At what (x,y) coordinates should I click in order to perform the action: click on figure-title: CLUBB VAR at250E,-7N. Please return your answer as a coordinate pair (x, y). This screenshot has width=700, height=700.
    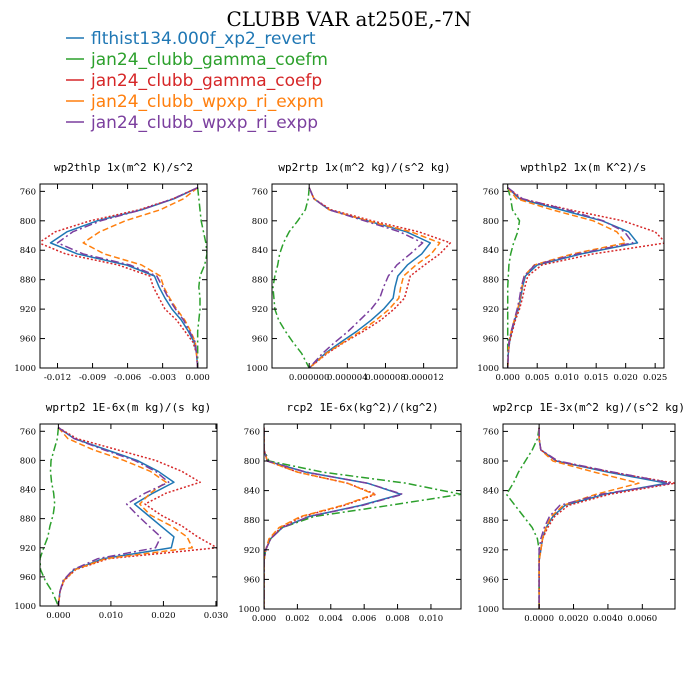
    Looking at the image, I should click on (348, 19).